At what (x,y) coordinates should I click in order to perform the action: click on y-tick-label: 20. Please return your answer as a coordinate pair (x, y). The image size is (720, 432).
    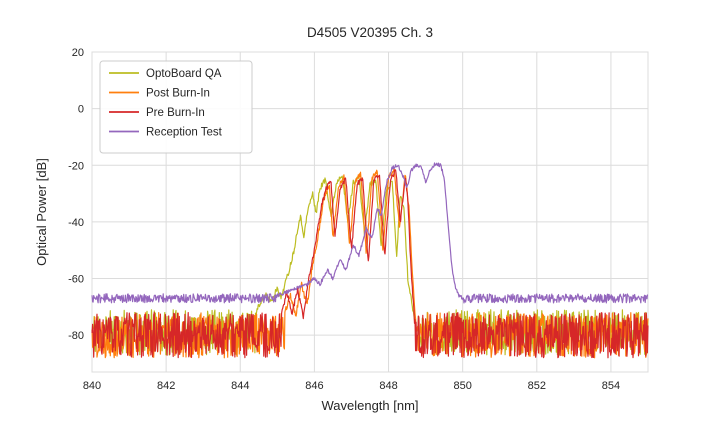
    Looking at the image, I should click on (78, 53).